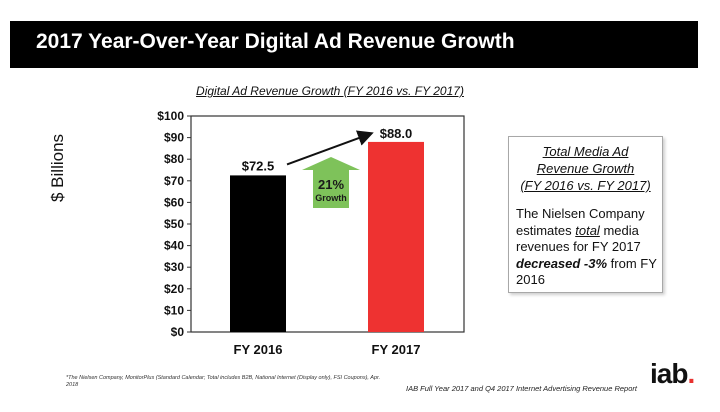  I want to click on y-tick-label: $60, so click(174, 202).